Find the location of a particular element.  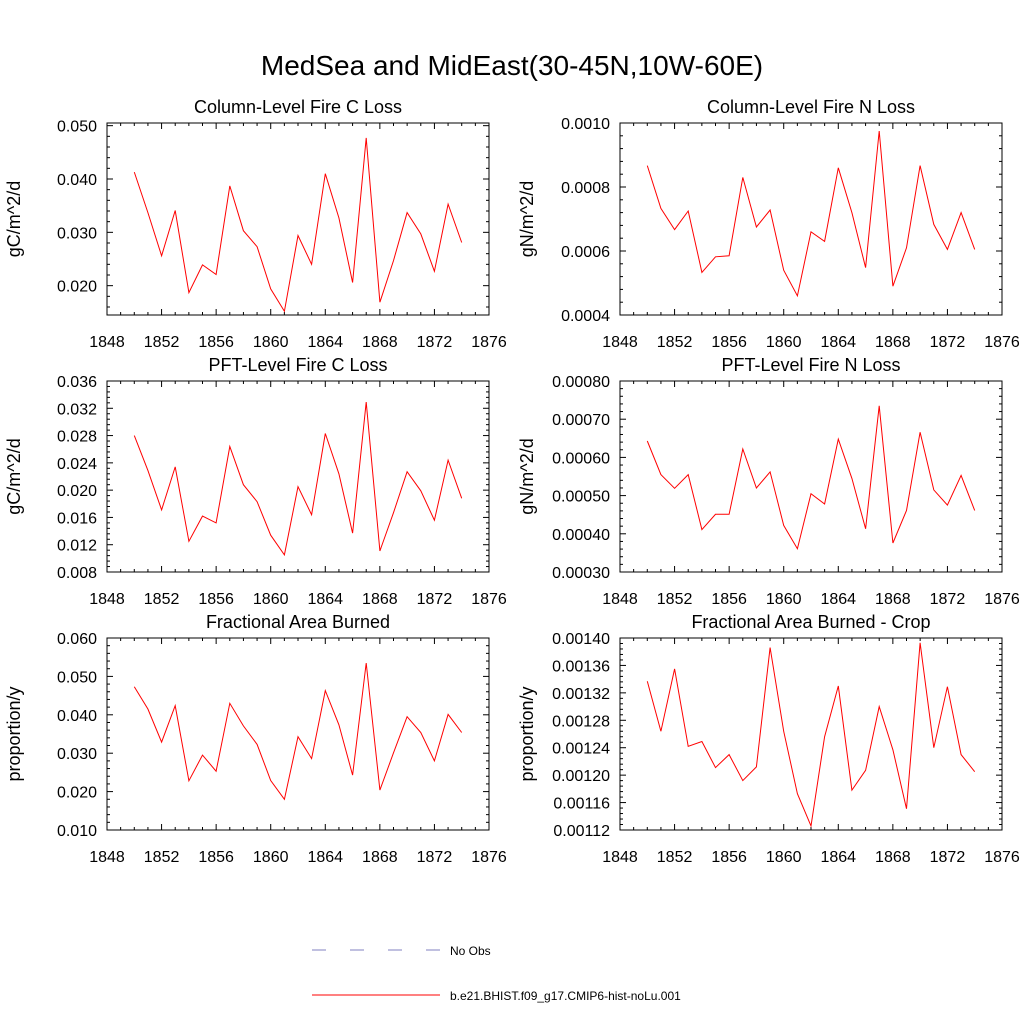

y-tick-label: 0.00136 is located at coordinates (581, 666).